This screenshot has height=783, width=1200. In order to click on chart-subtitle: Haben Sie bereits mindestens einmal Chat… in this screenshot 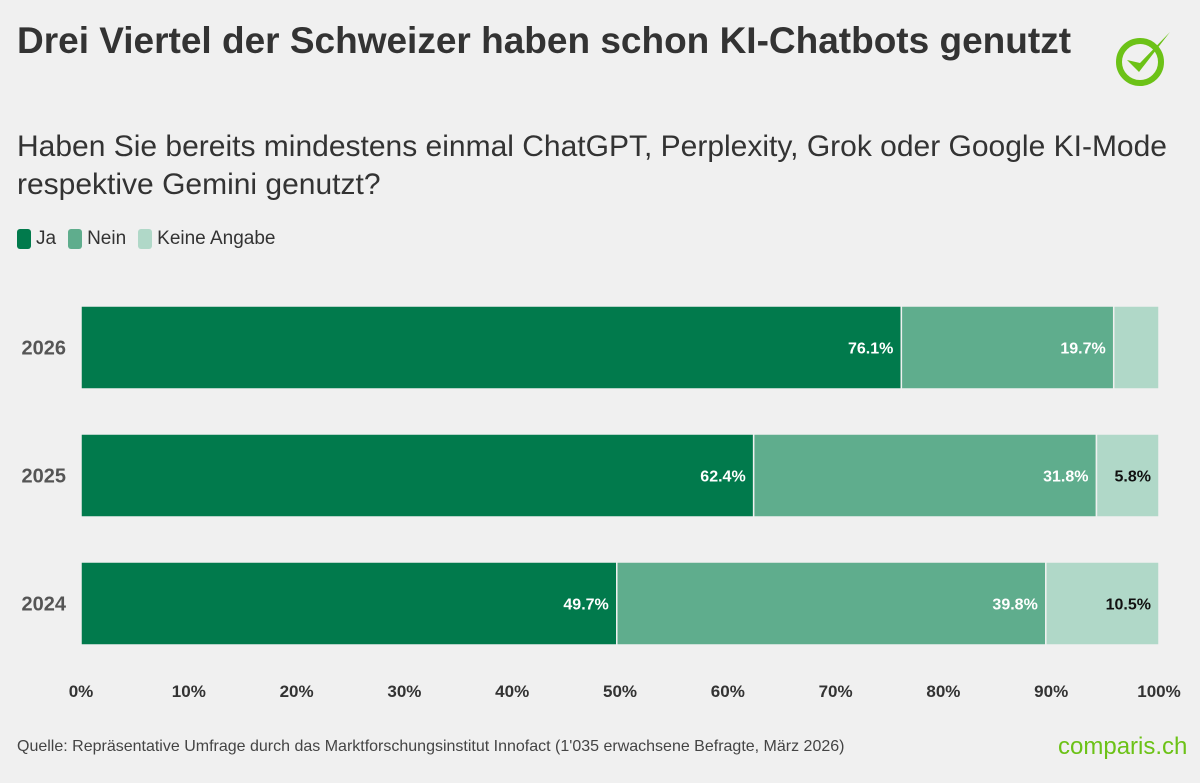, I will do `click(592, 165)`.